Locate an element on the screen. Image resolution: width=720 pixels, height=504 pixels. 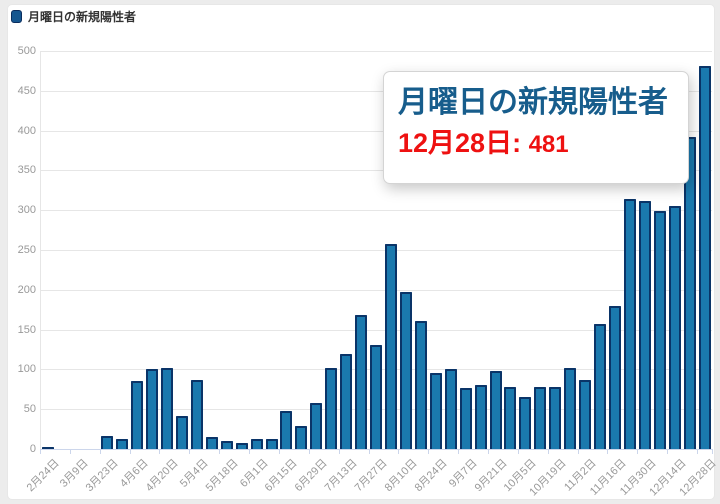
x-axis-line is located at coordinates (376, 449).